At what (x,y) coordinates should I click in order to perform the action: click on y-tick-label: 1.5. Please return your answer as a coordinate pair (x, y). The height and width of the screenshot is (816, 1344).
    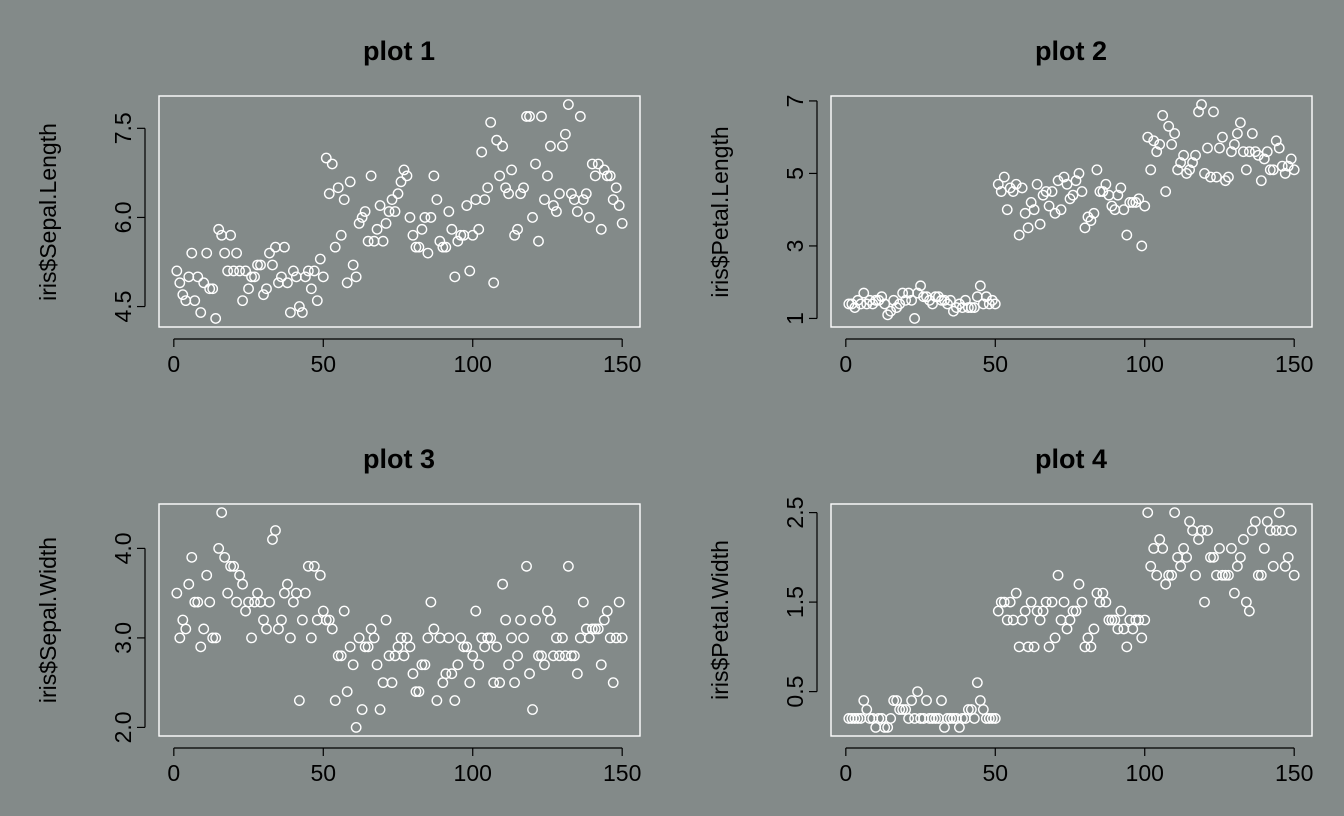
    Looking at the image, I should click on (795, 602).